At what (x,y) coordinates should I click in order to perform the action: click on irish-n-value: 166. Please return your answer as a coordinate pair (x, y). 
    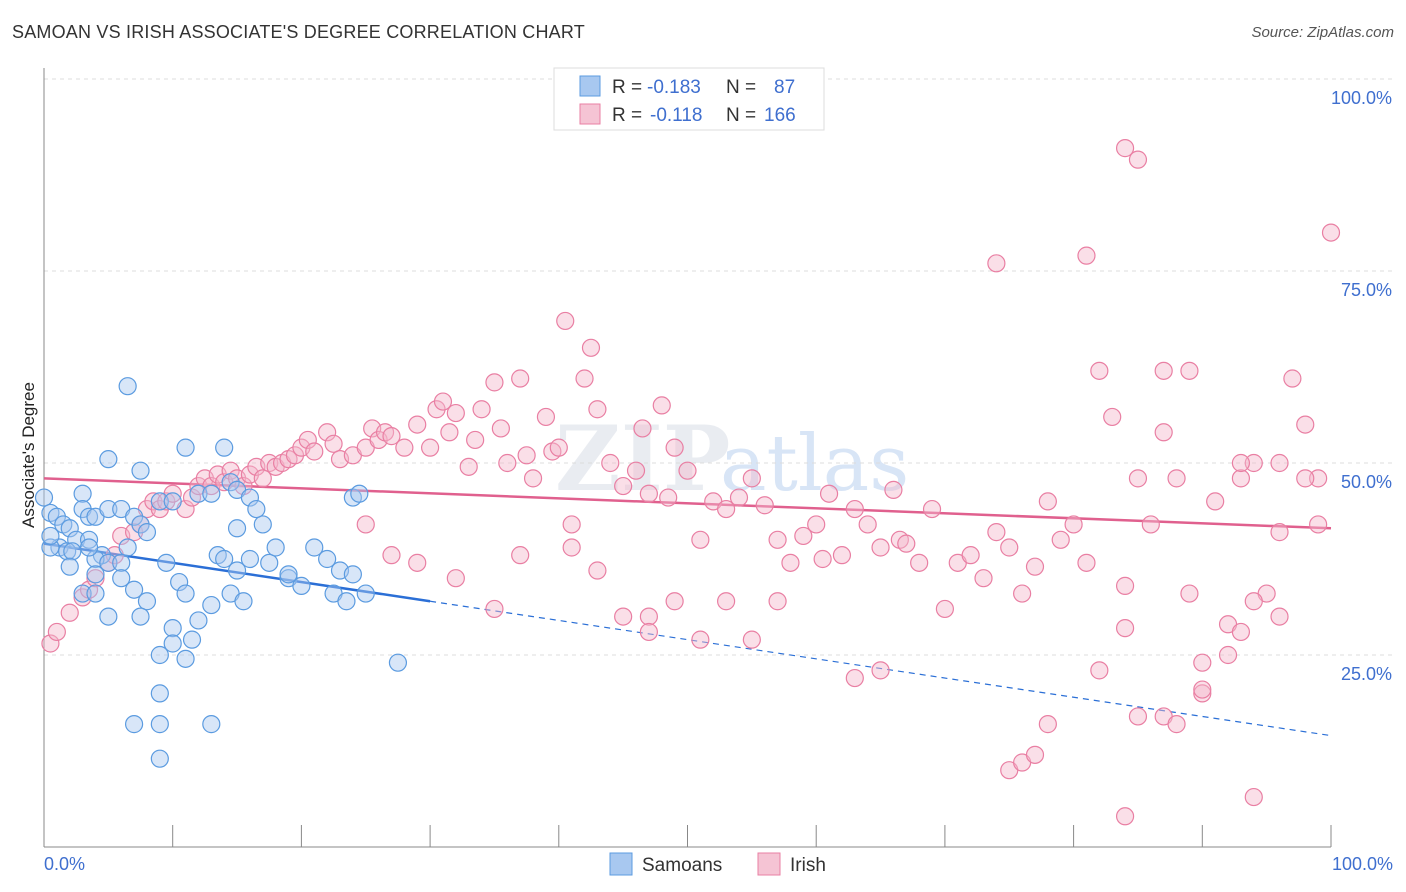
    Looking at the image, I should click on (780, 115).